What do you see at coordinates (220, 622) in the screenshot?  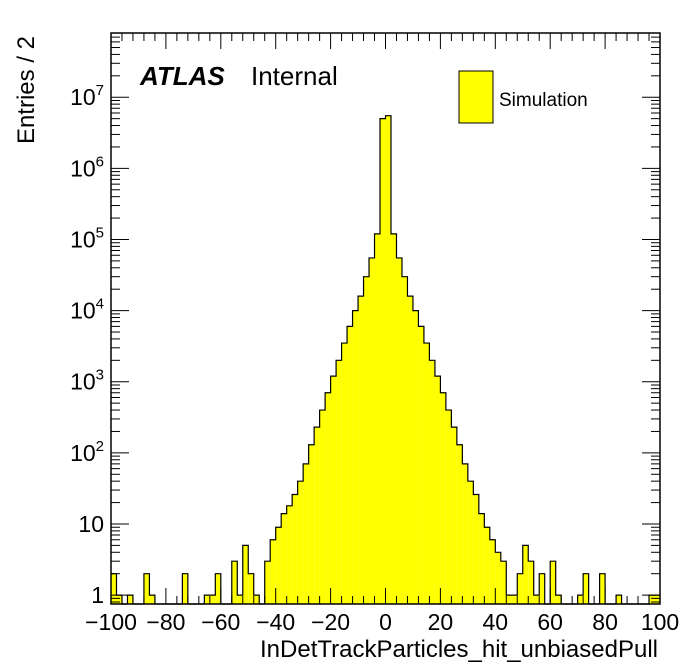 I see `x-tick-label: −60` at bounding box center [220, 622].